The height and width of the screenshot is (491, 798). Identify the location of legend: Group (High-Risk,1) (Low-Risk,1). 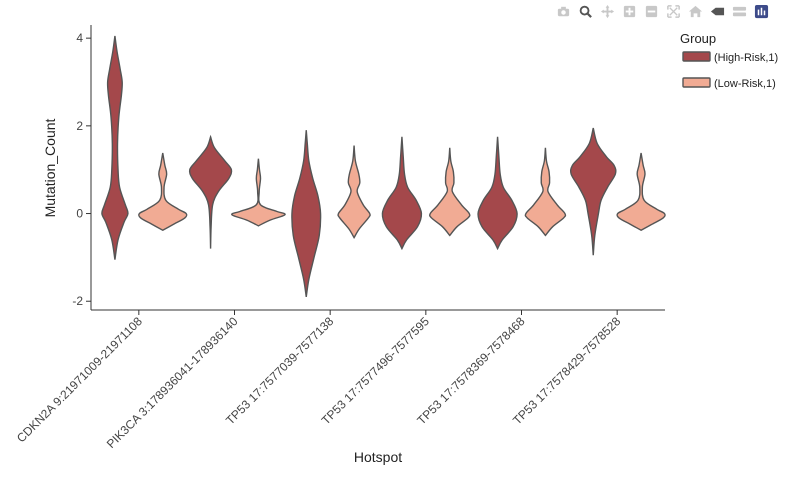
(729, 60).